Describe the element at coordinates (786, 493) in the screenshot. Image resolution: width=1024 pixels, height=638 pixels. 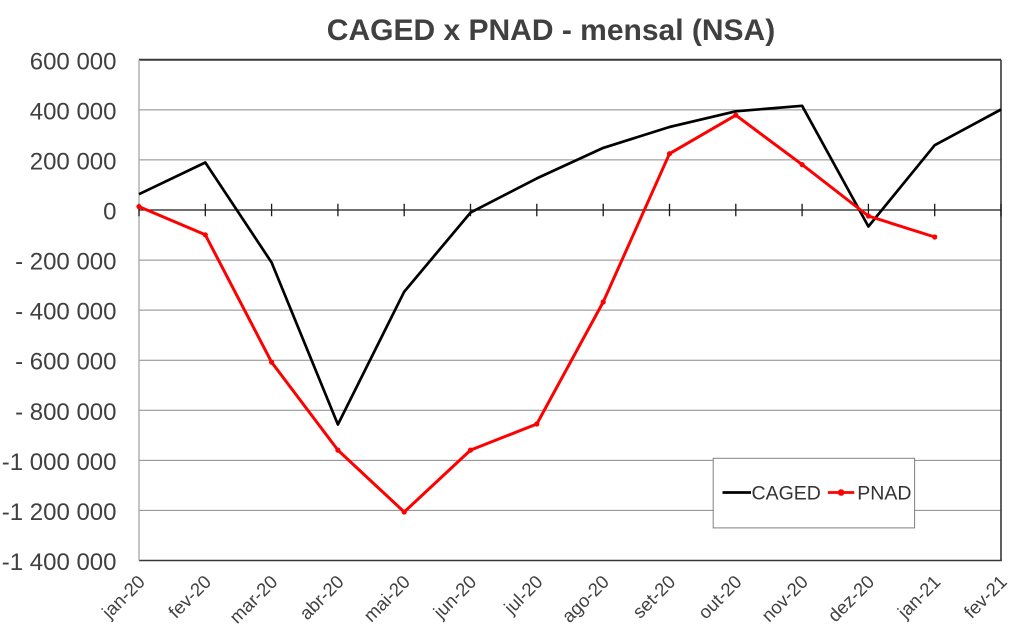
I see `svg-text: CAGED` at that location.